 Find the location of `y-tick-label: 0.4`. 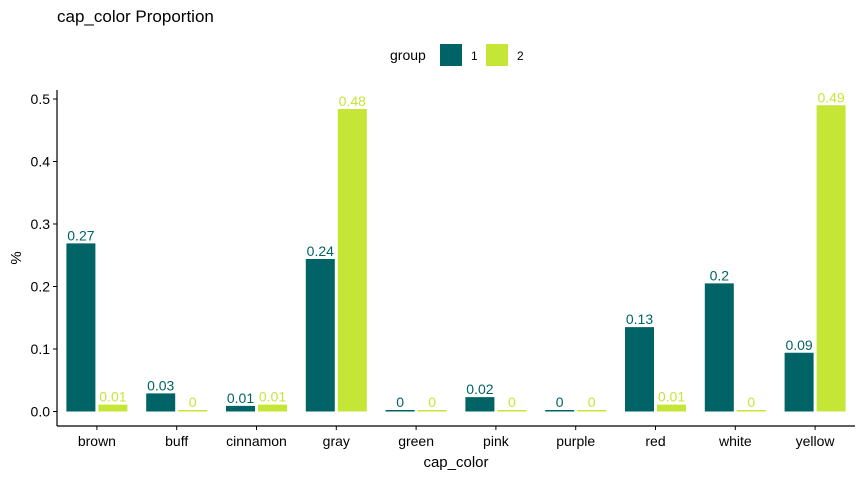

y-tick-label: 0.4 is located at coordinates (41, 162).